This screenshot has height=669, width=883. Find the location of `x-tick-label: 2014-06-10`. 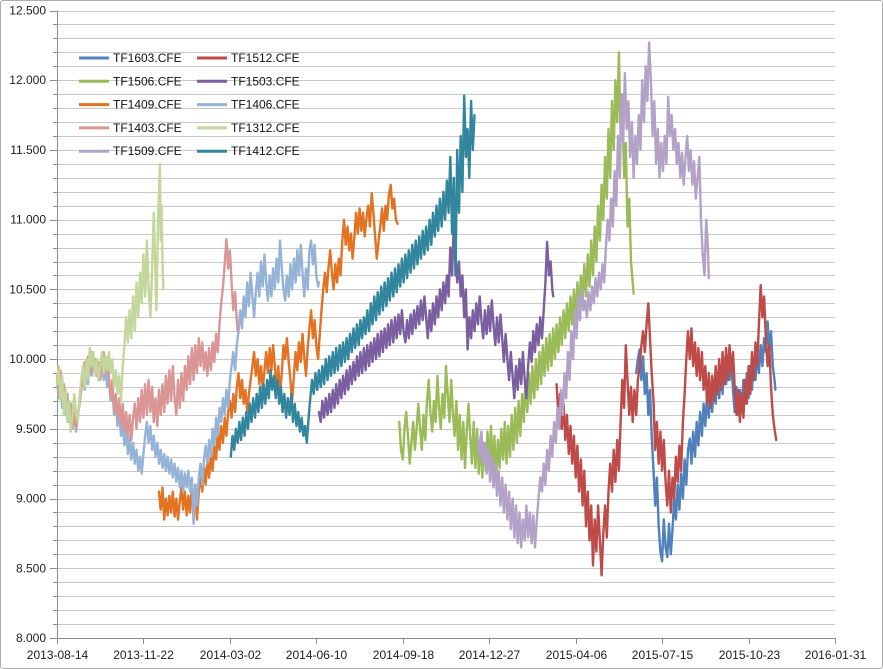

x-tick-label: 2014-06-10 is located at coordinates (317, 655).